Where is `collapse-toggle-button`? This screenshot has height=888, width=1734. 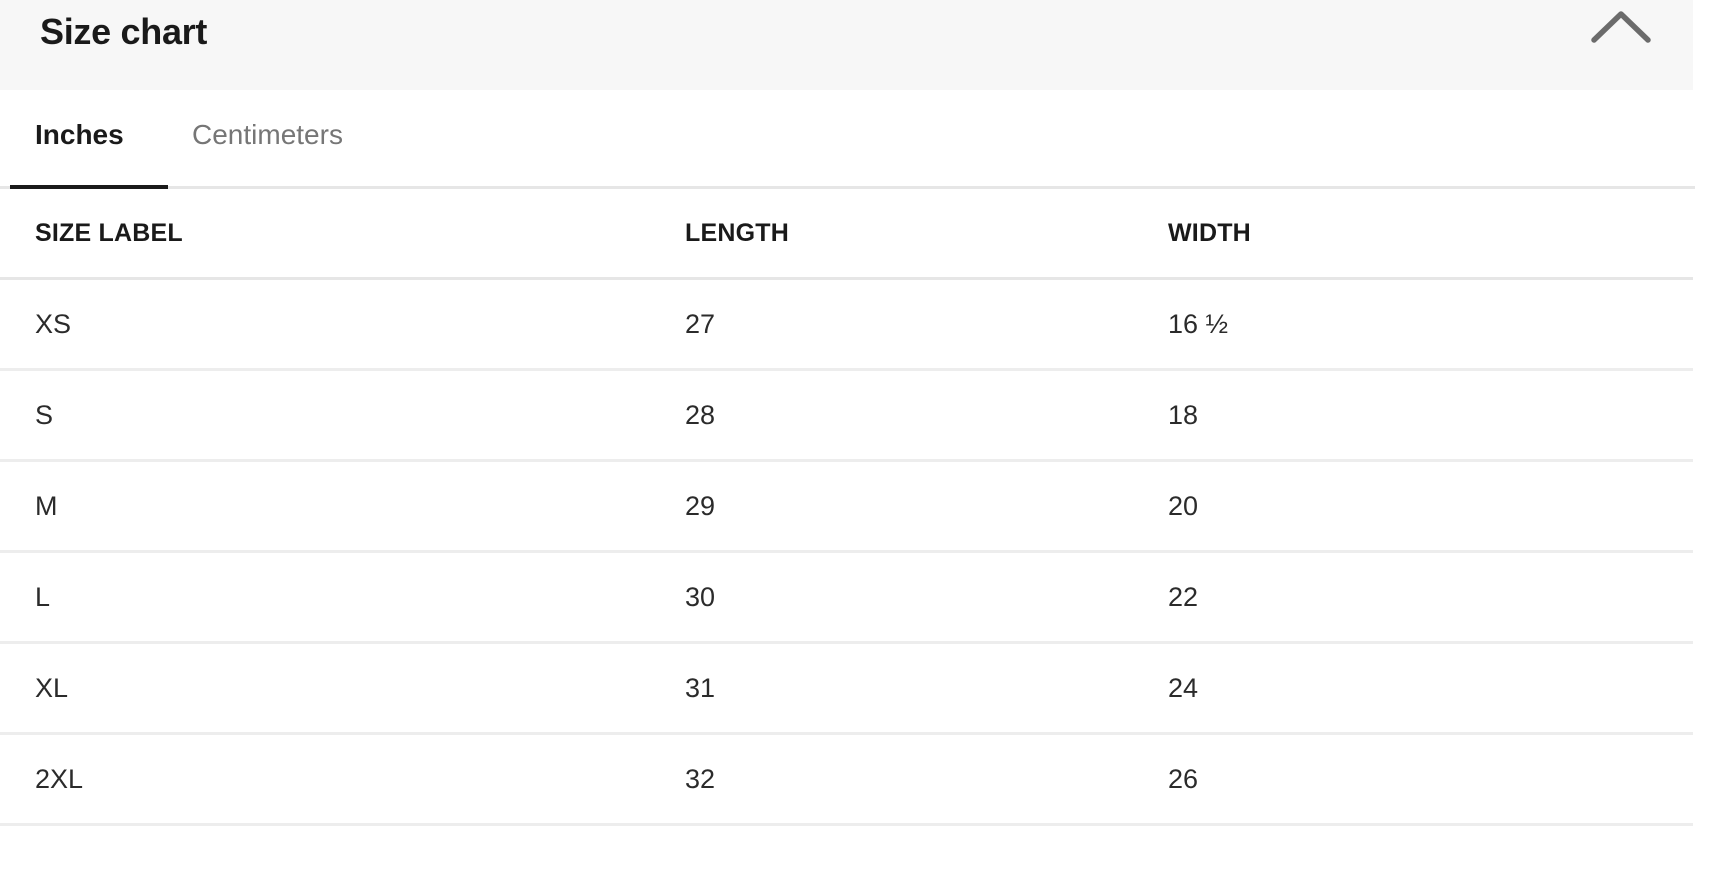
collapse-toggle-button is located at coordinates (1621, 27).